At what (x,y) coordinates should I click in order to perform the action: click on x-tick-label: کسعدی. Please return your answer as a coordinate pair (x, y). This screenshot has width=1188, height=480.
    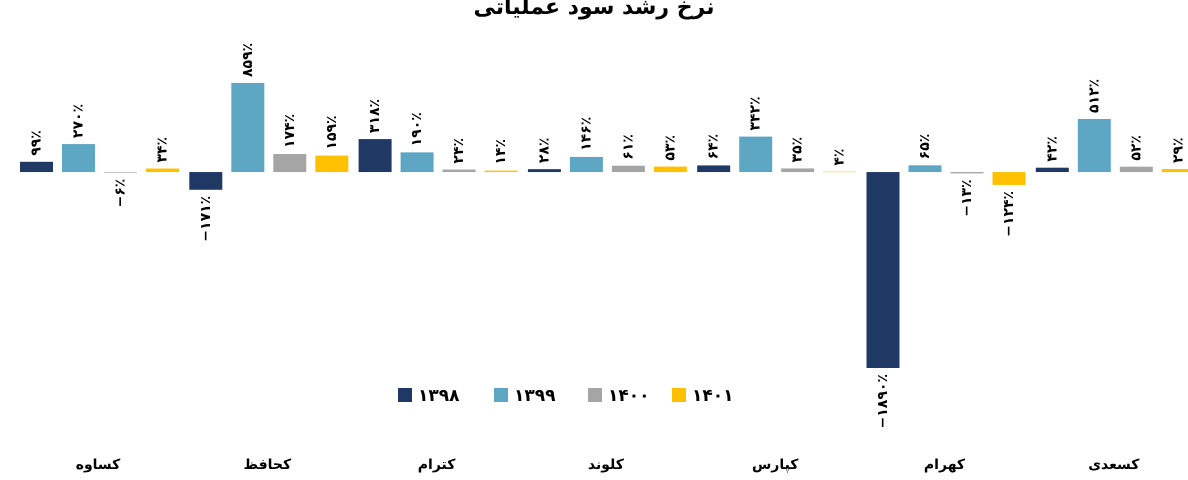
    Looking at the image, I should click on (1114, 465).